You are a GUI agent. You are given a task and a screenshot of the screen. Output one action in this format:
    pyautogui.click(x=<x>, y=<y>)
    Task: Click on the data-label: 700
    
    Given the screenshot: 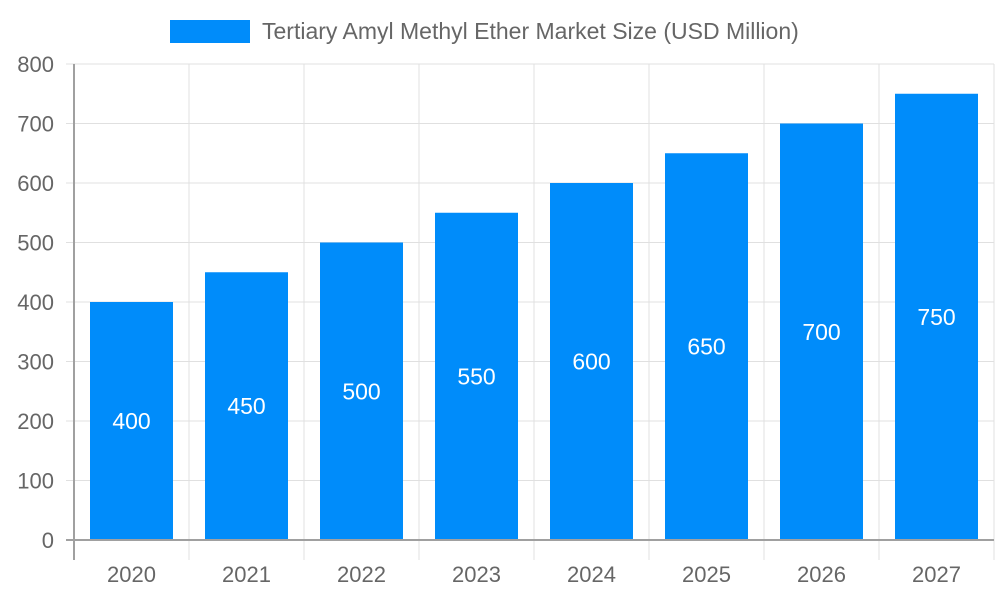 What is the action you would take?
    pyautogui.click(x=821, y=332)
    